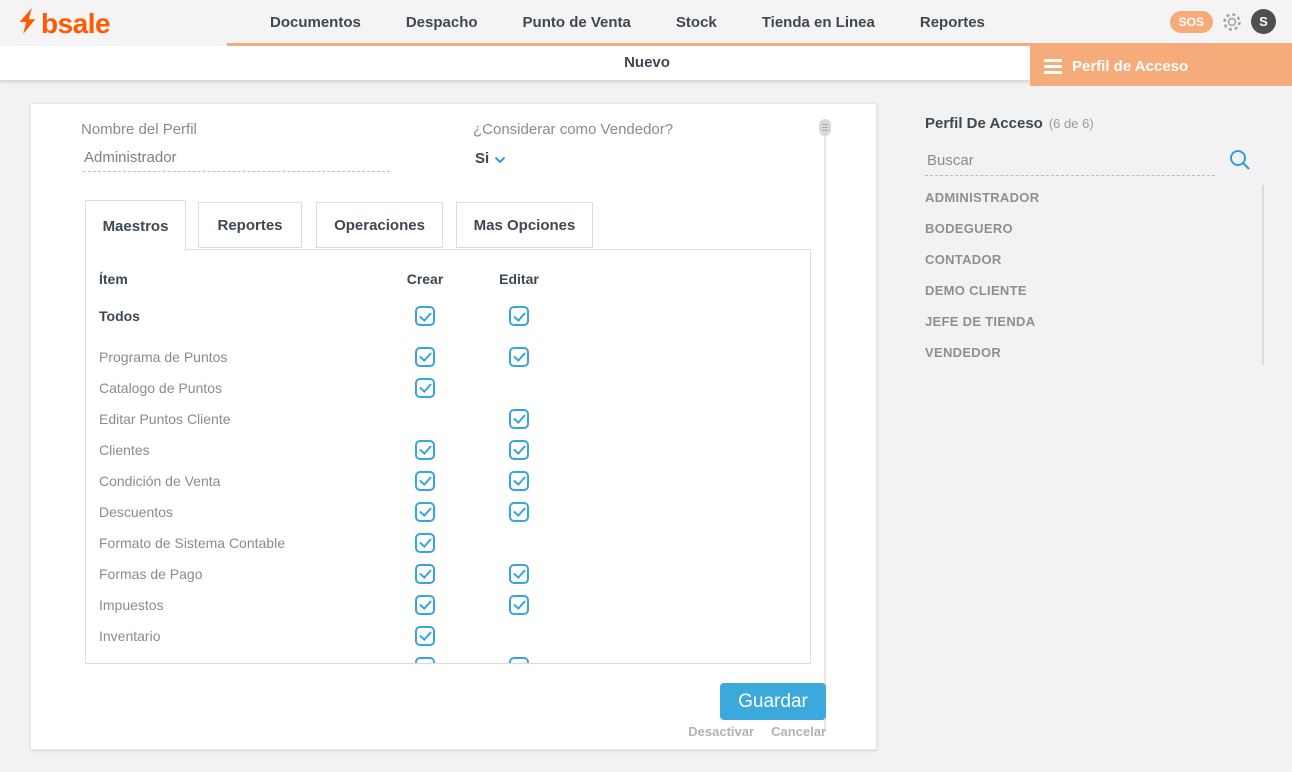 The image size is (1292, 772). I want to click on bsale-logo: bsale, so click(64, 23).